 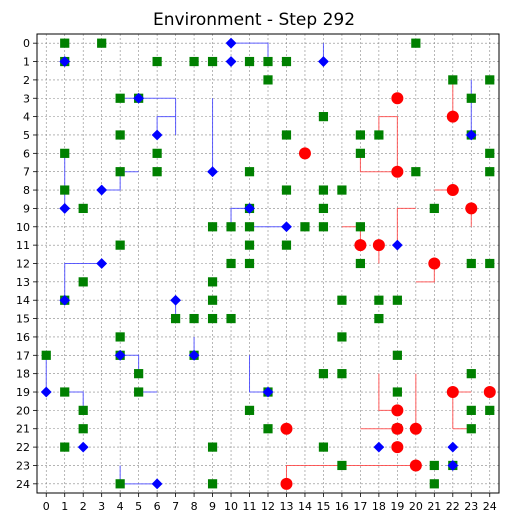 I want to click on x-tick-label: 9, so click(x=212, y=506).